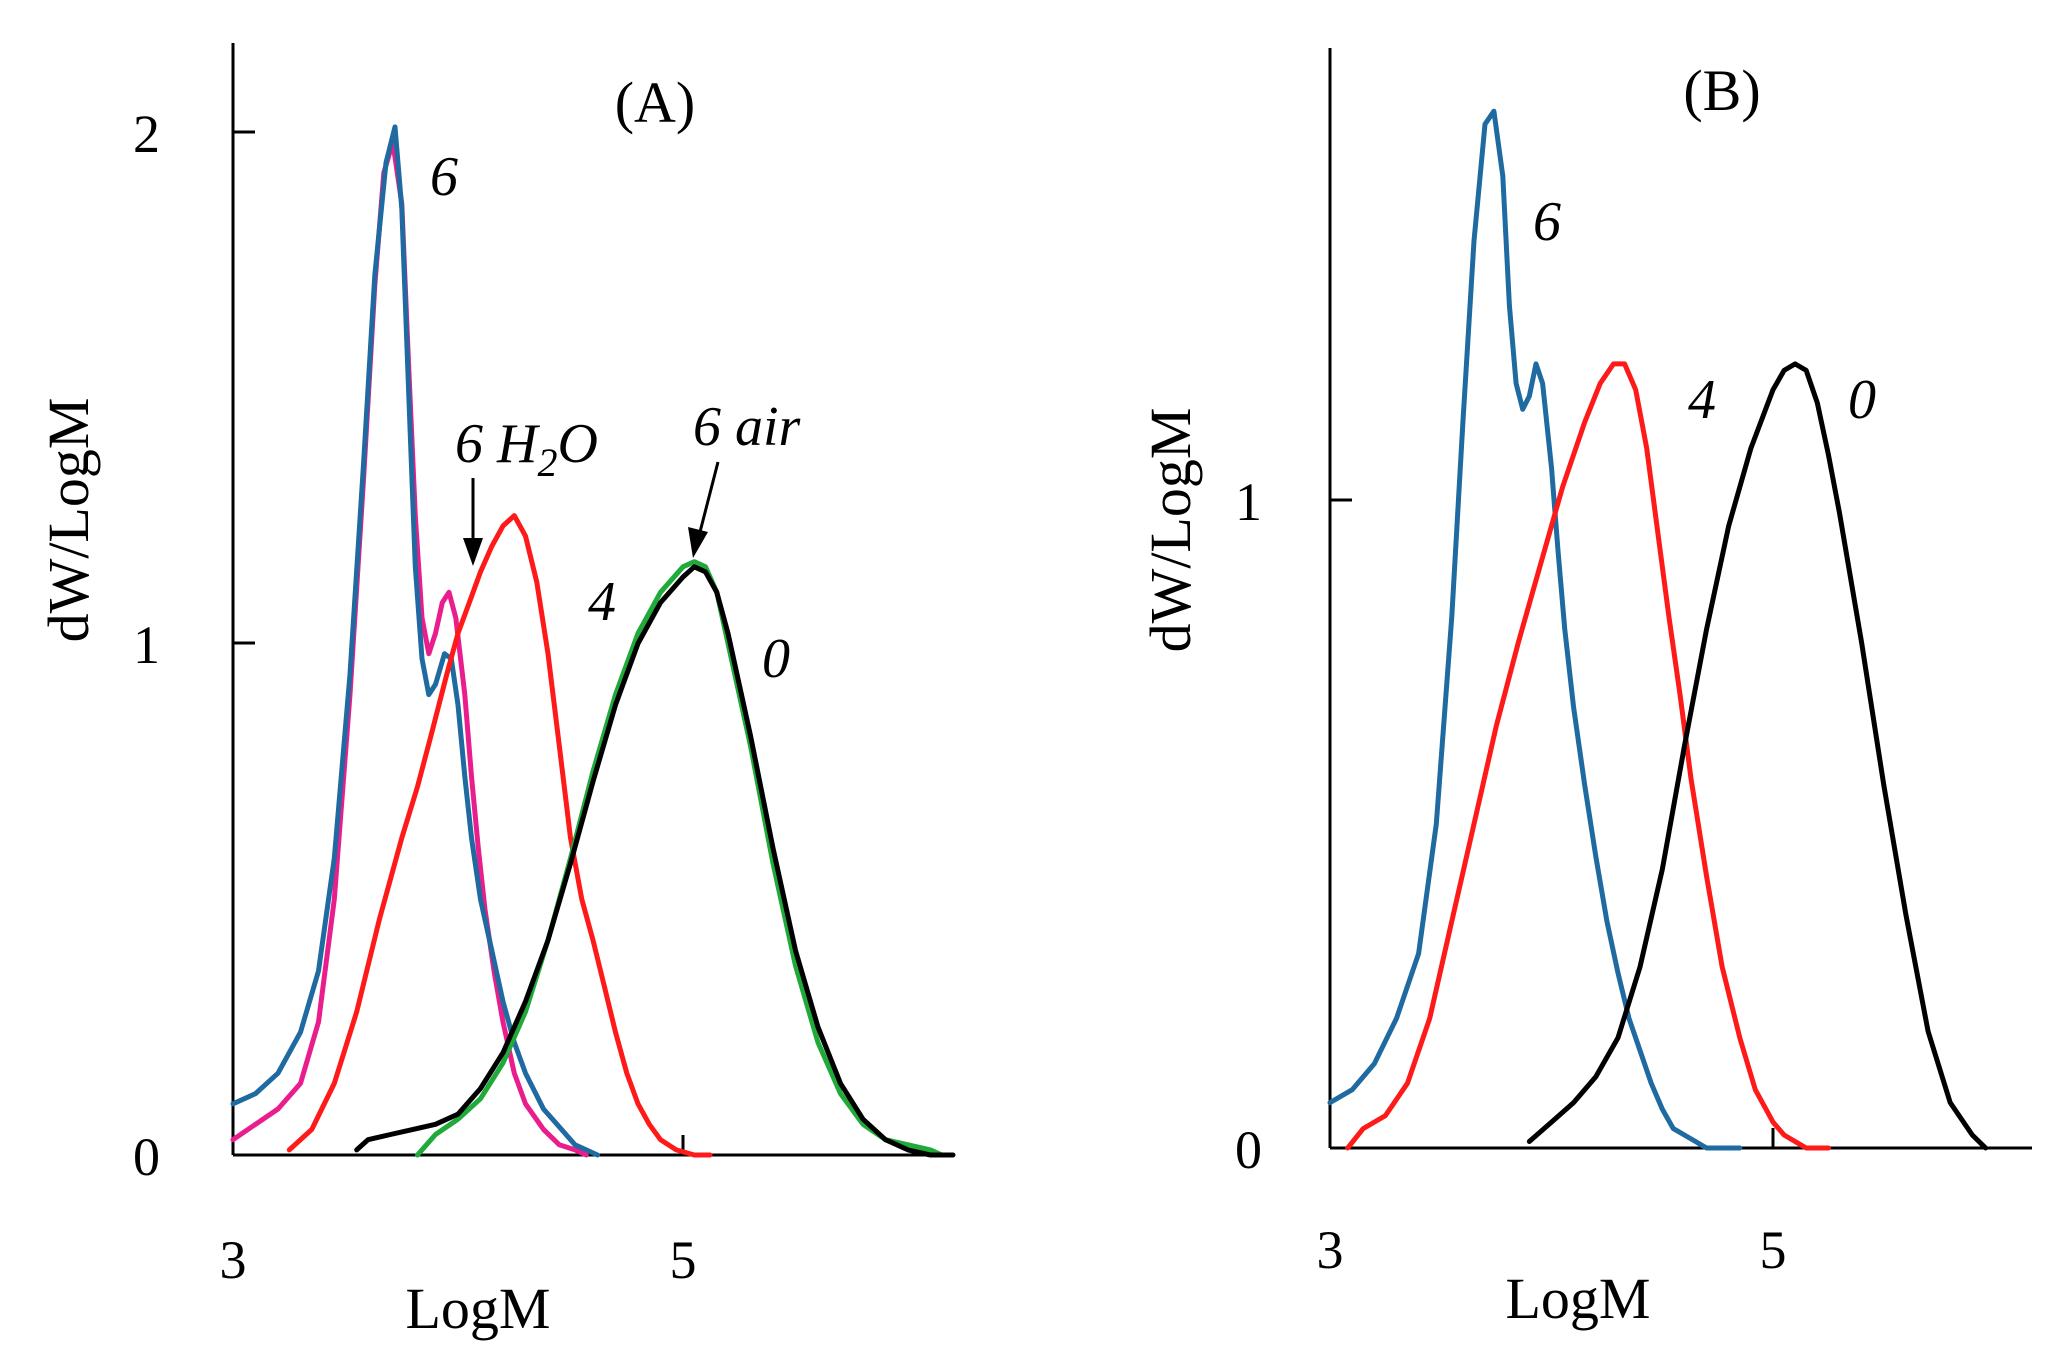  What do you see at coordinates (1248, 502) in the screenshot?
I see `panel-b-y-tick-label: 1` at bounding box center [1248, 502].